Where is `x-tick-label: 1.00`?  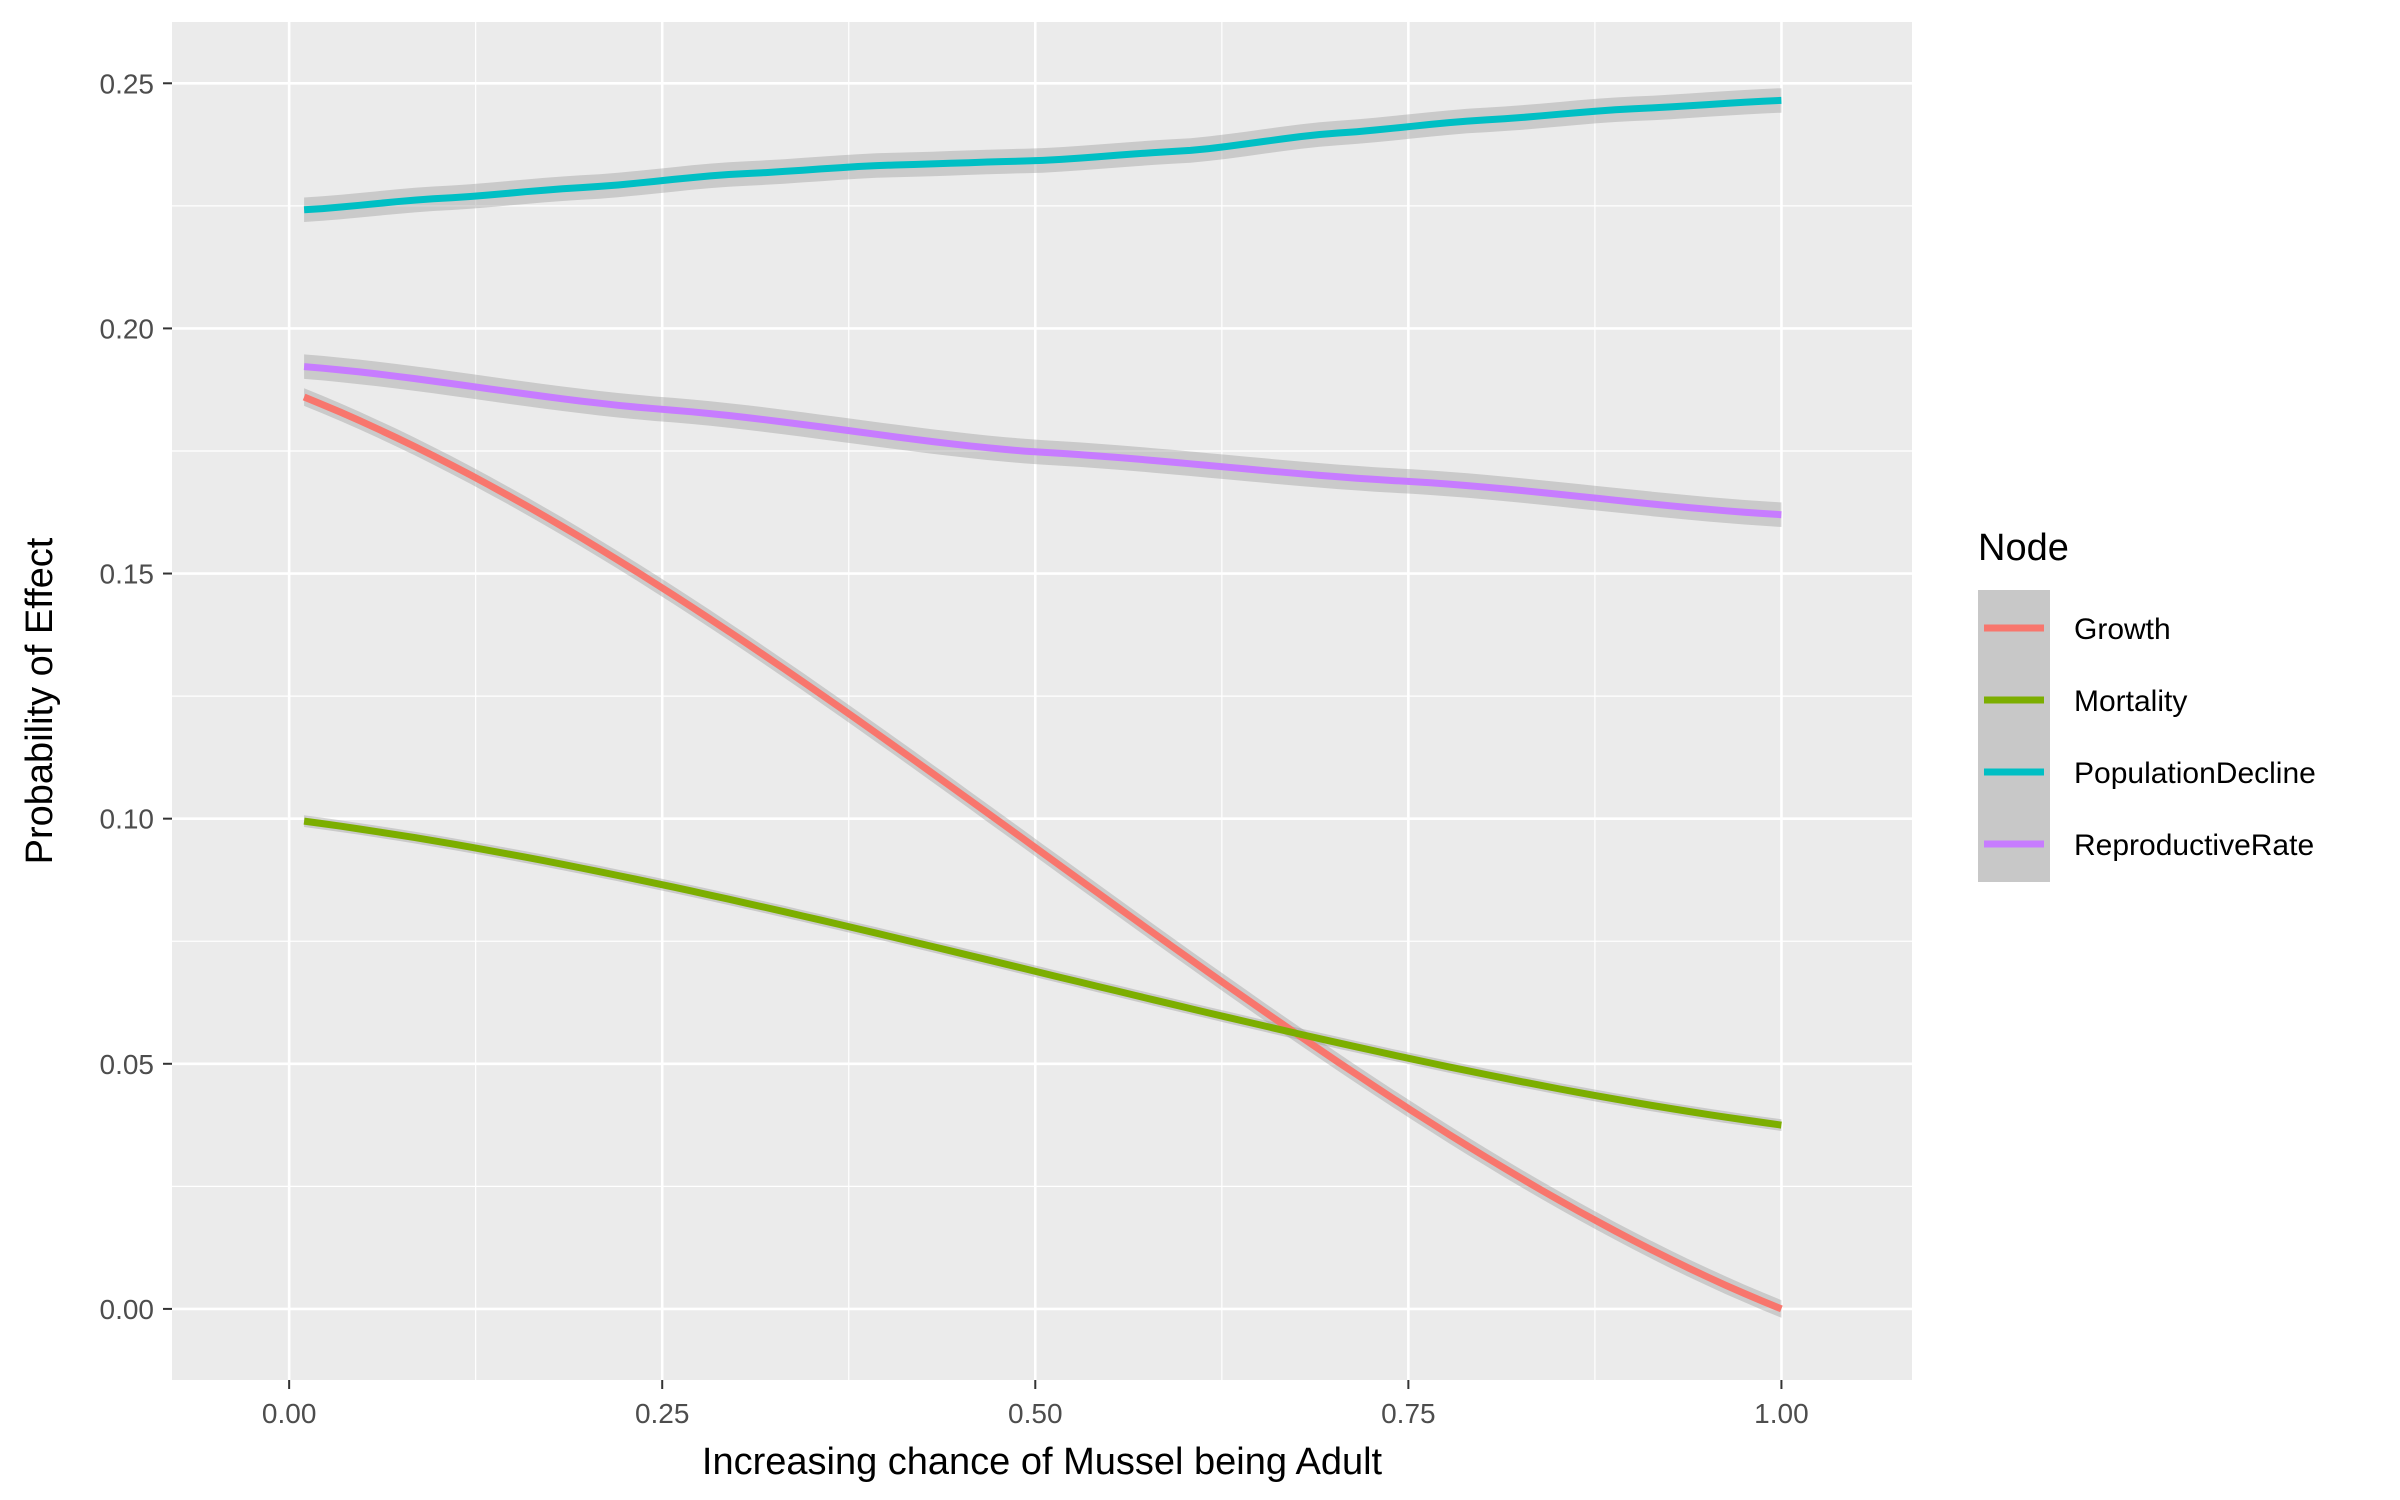
x-tick-label: 1.00 is located at coordinates (1781, 1413).